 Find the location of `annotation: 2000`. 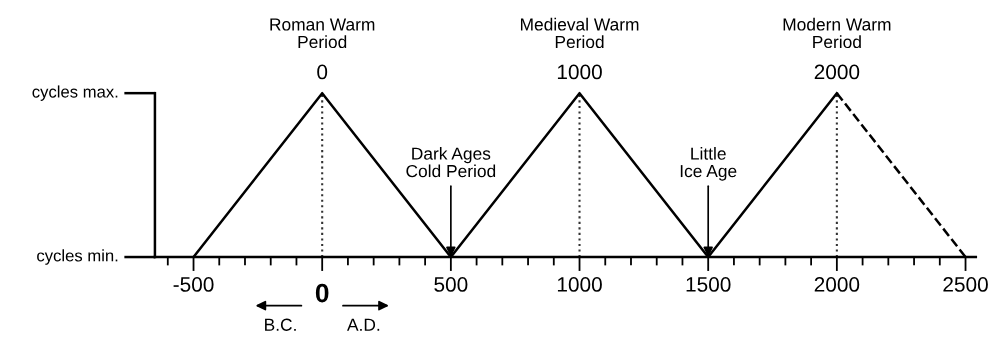

annotation: 2000 is located at coordinates (837, 72).